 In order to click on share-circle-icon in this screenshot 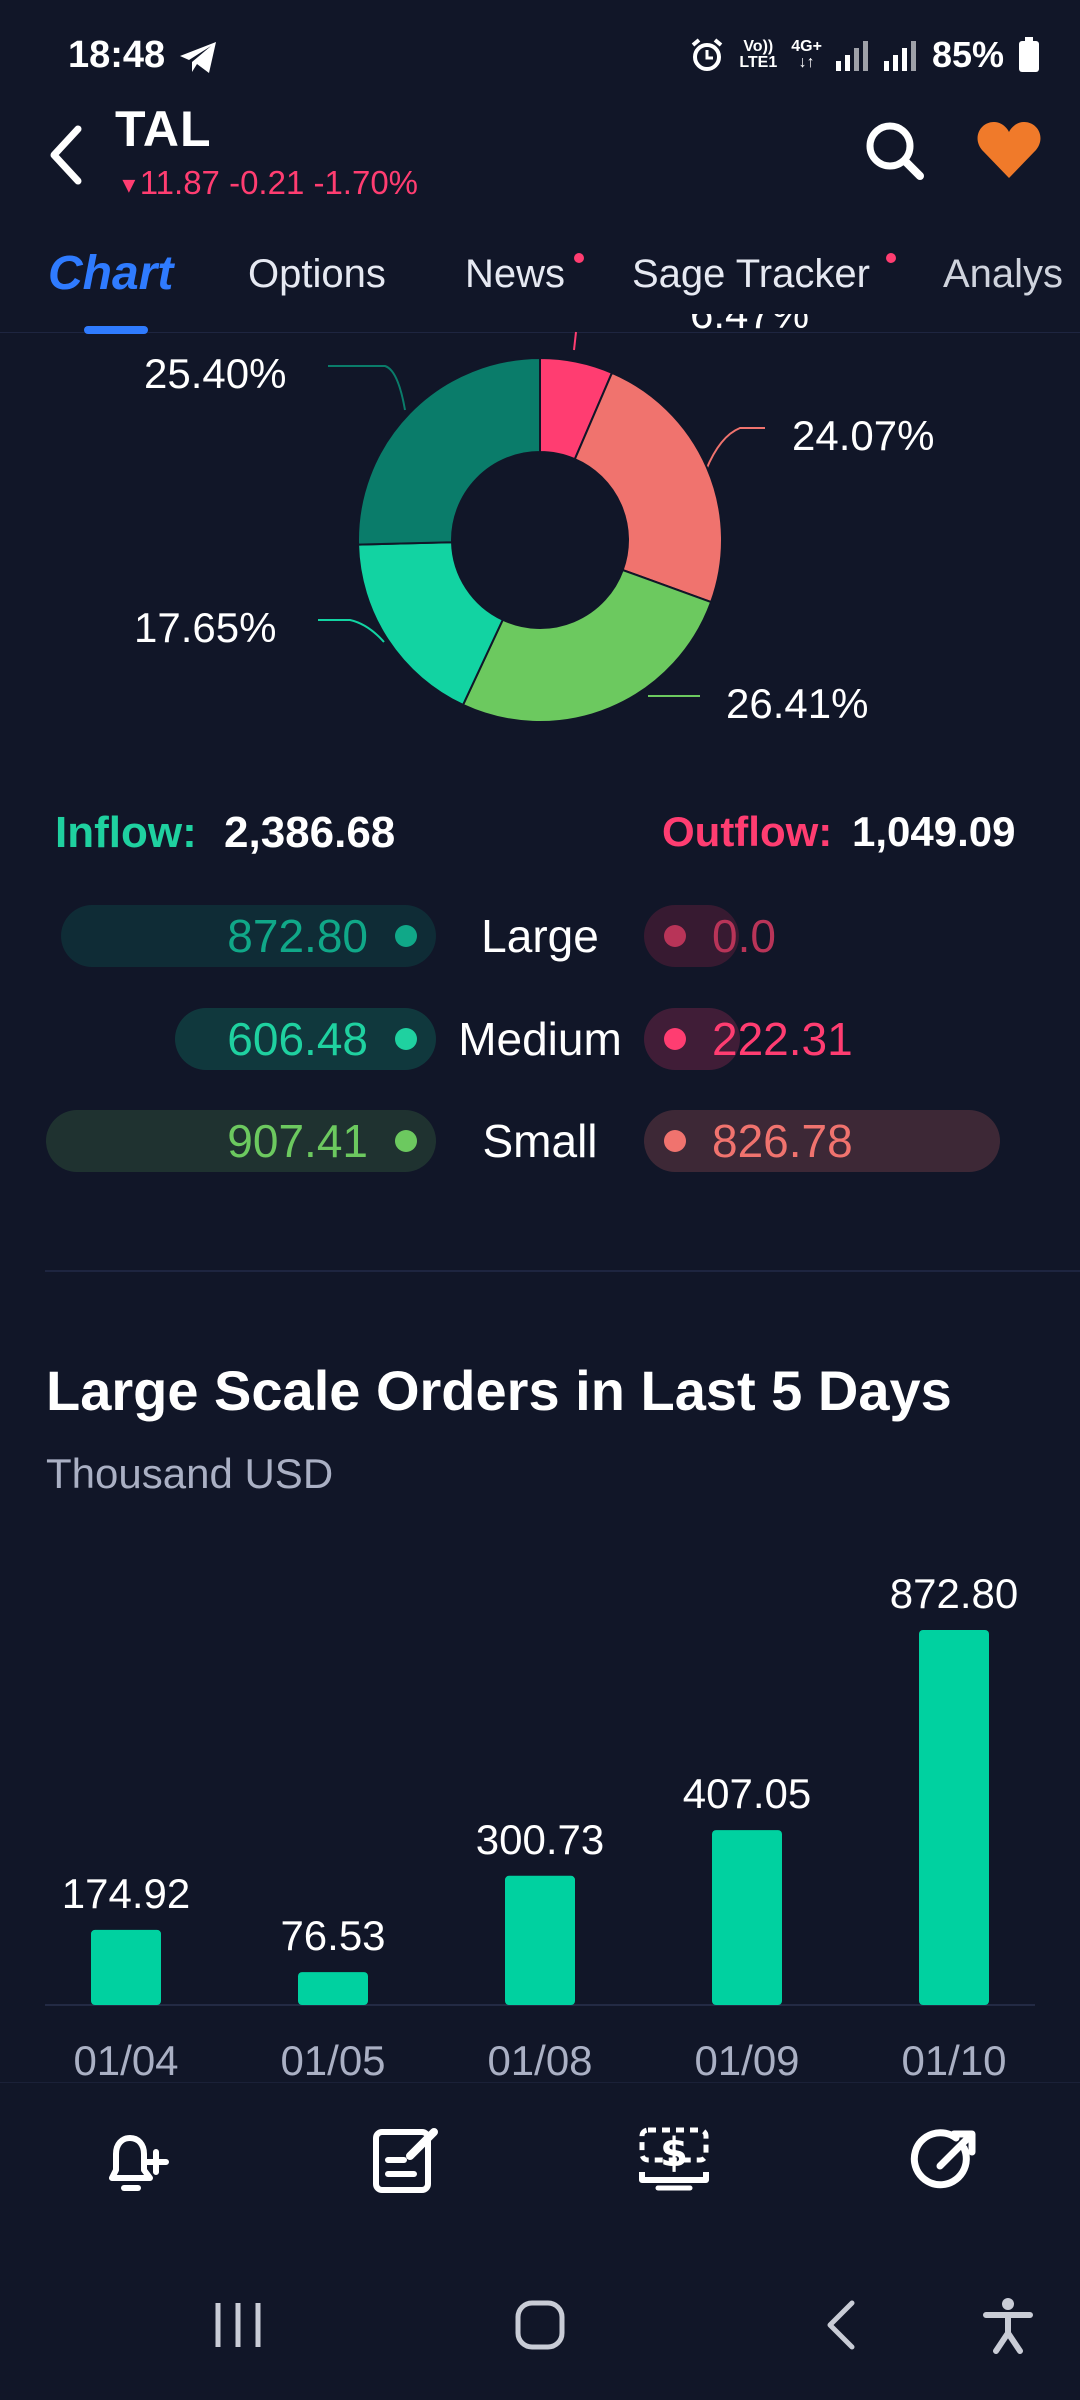, I will do `click(946, 2160)`.